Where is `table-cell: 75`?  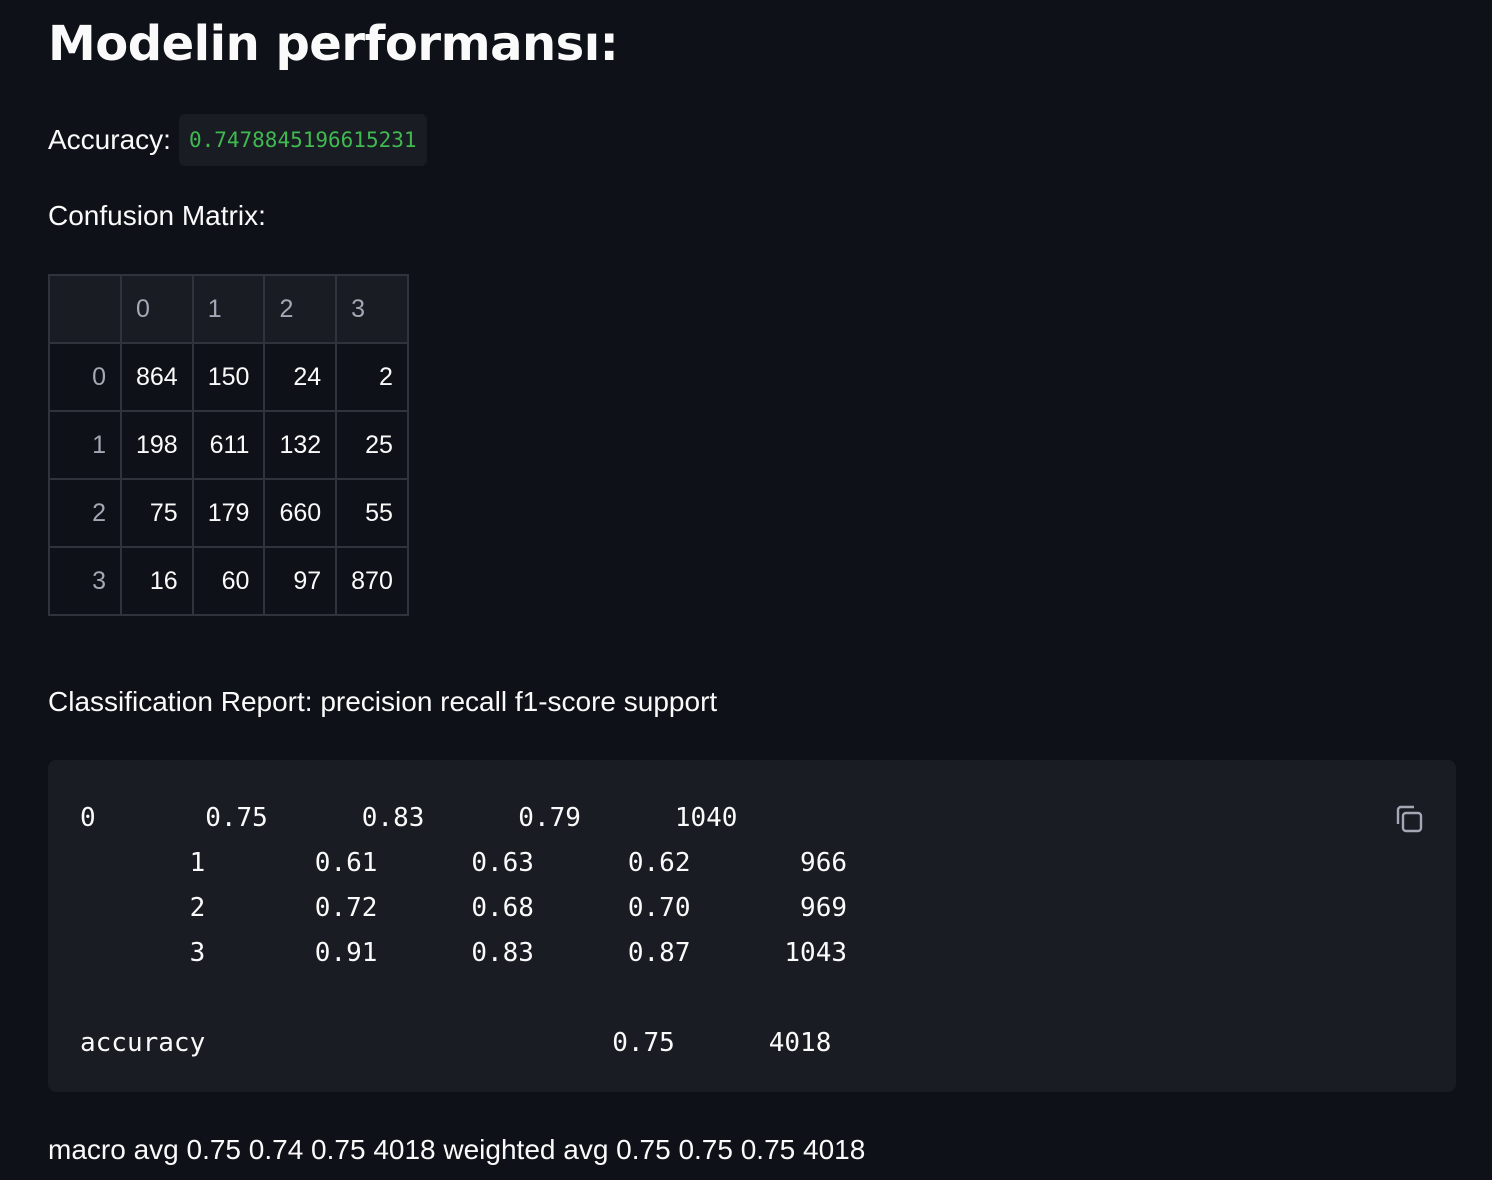
table-cell: 75 is located at coordinates (157, 513).